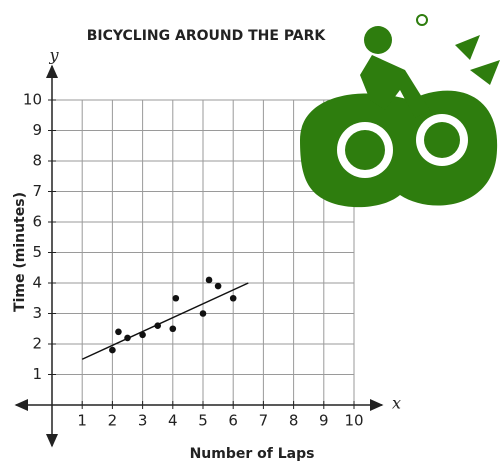  Describe the element at coordinates (32, 100) in the screenshot. I see `y-tick-label: 10` at that location.